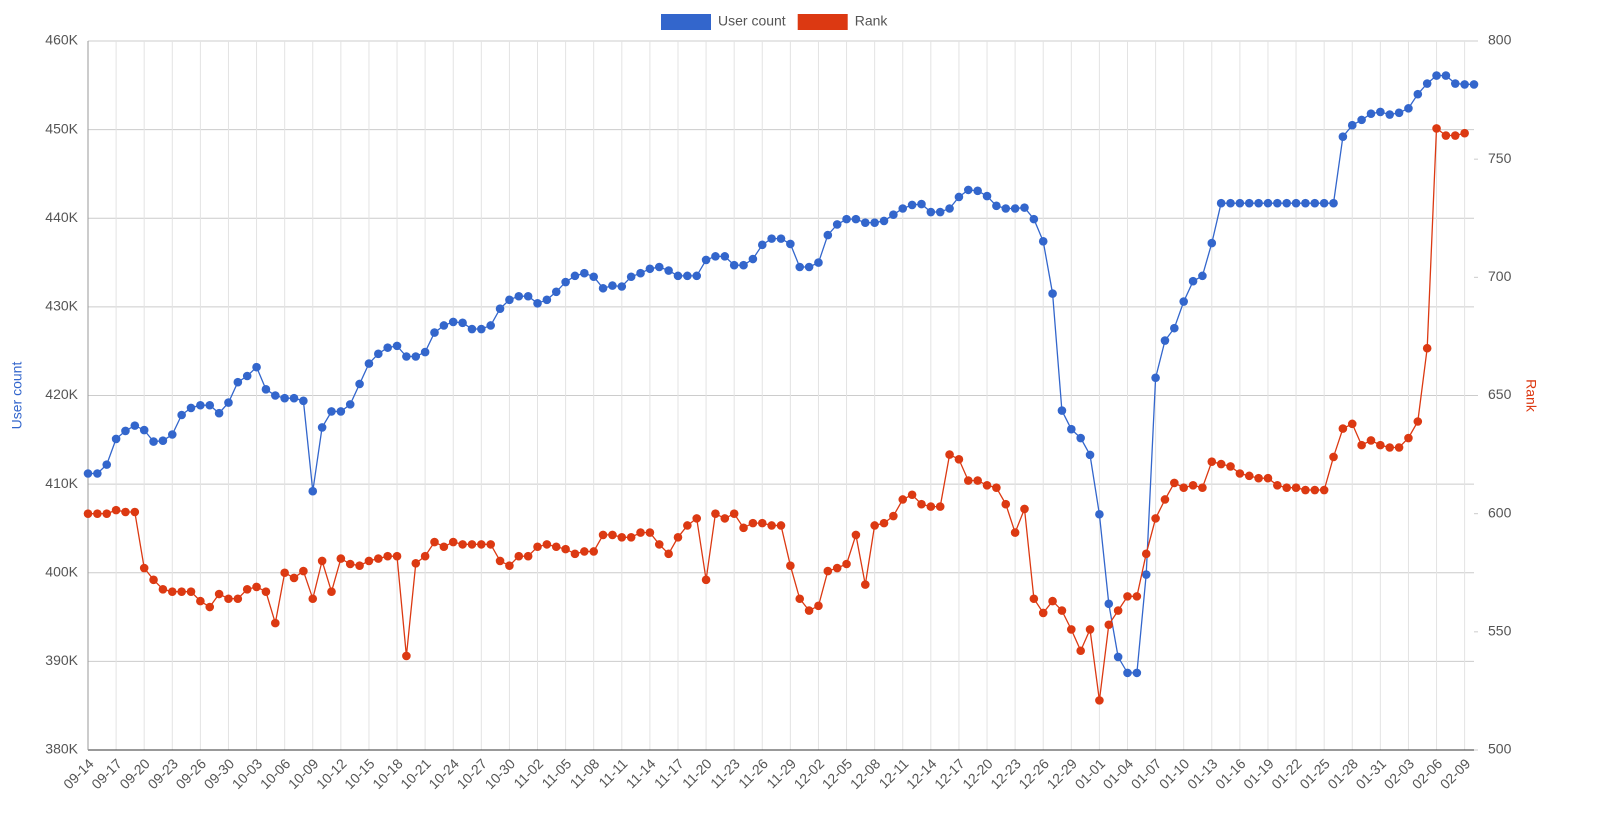  Describe the element at coordinates (1342, 773) in the screenshot. I see `x-tick-label: 01-28` at that location.